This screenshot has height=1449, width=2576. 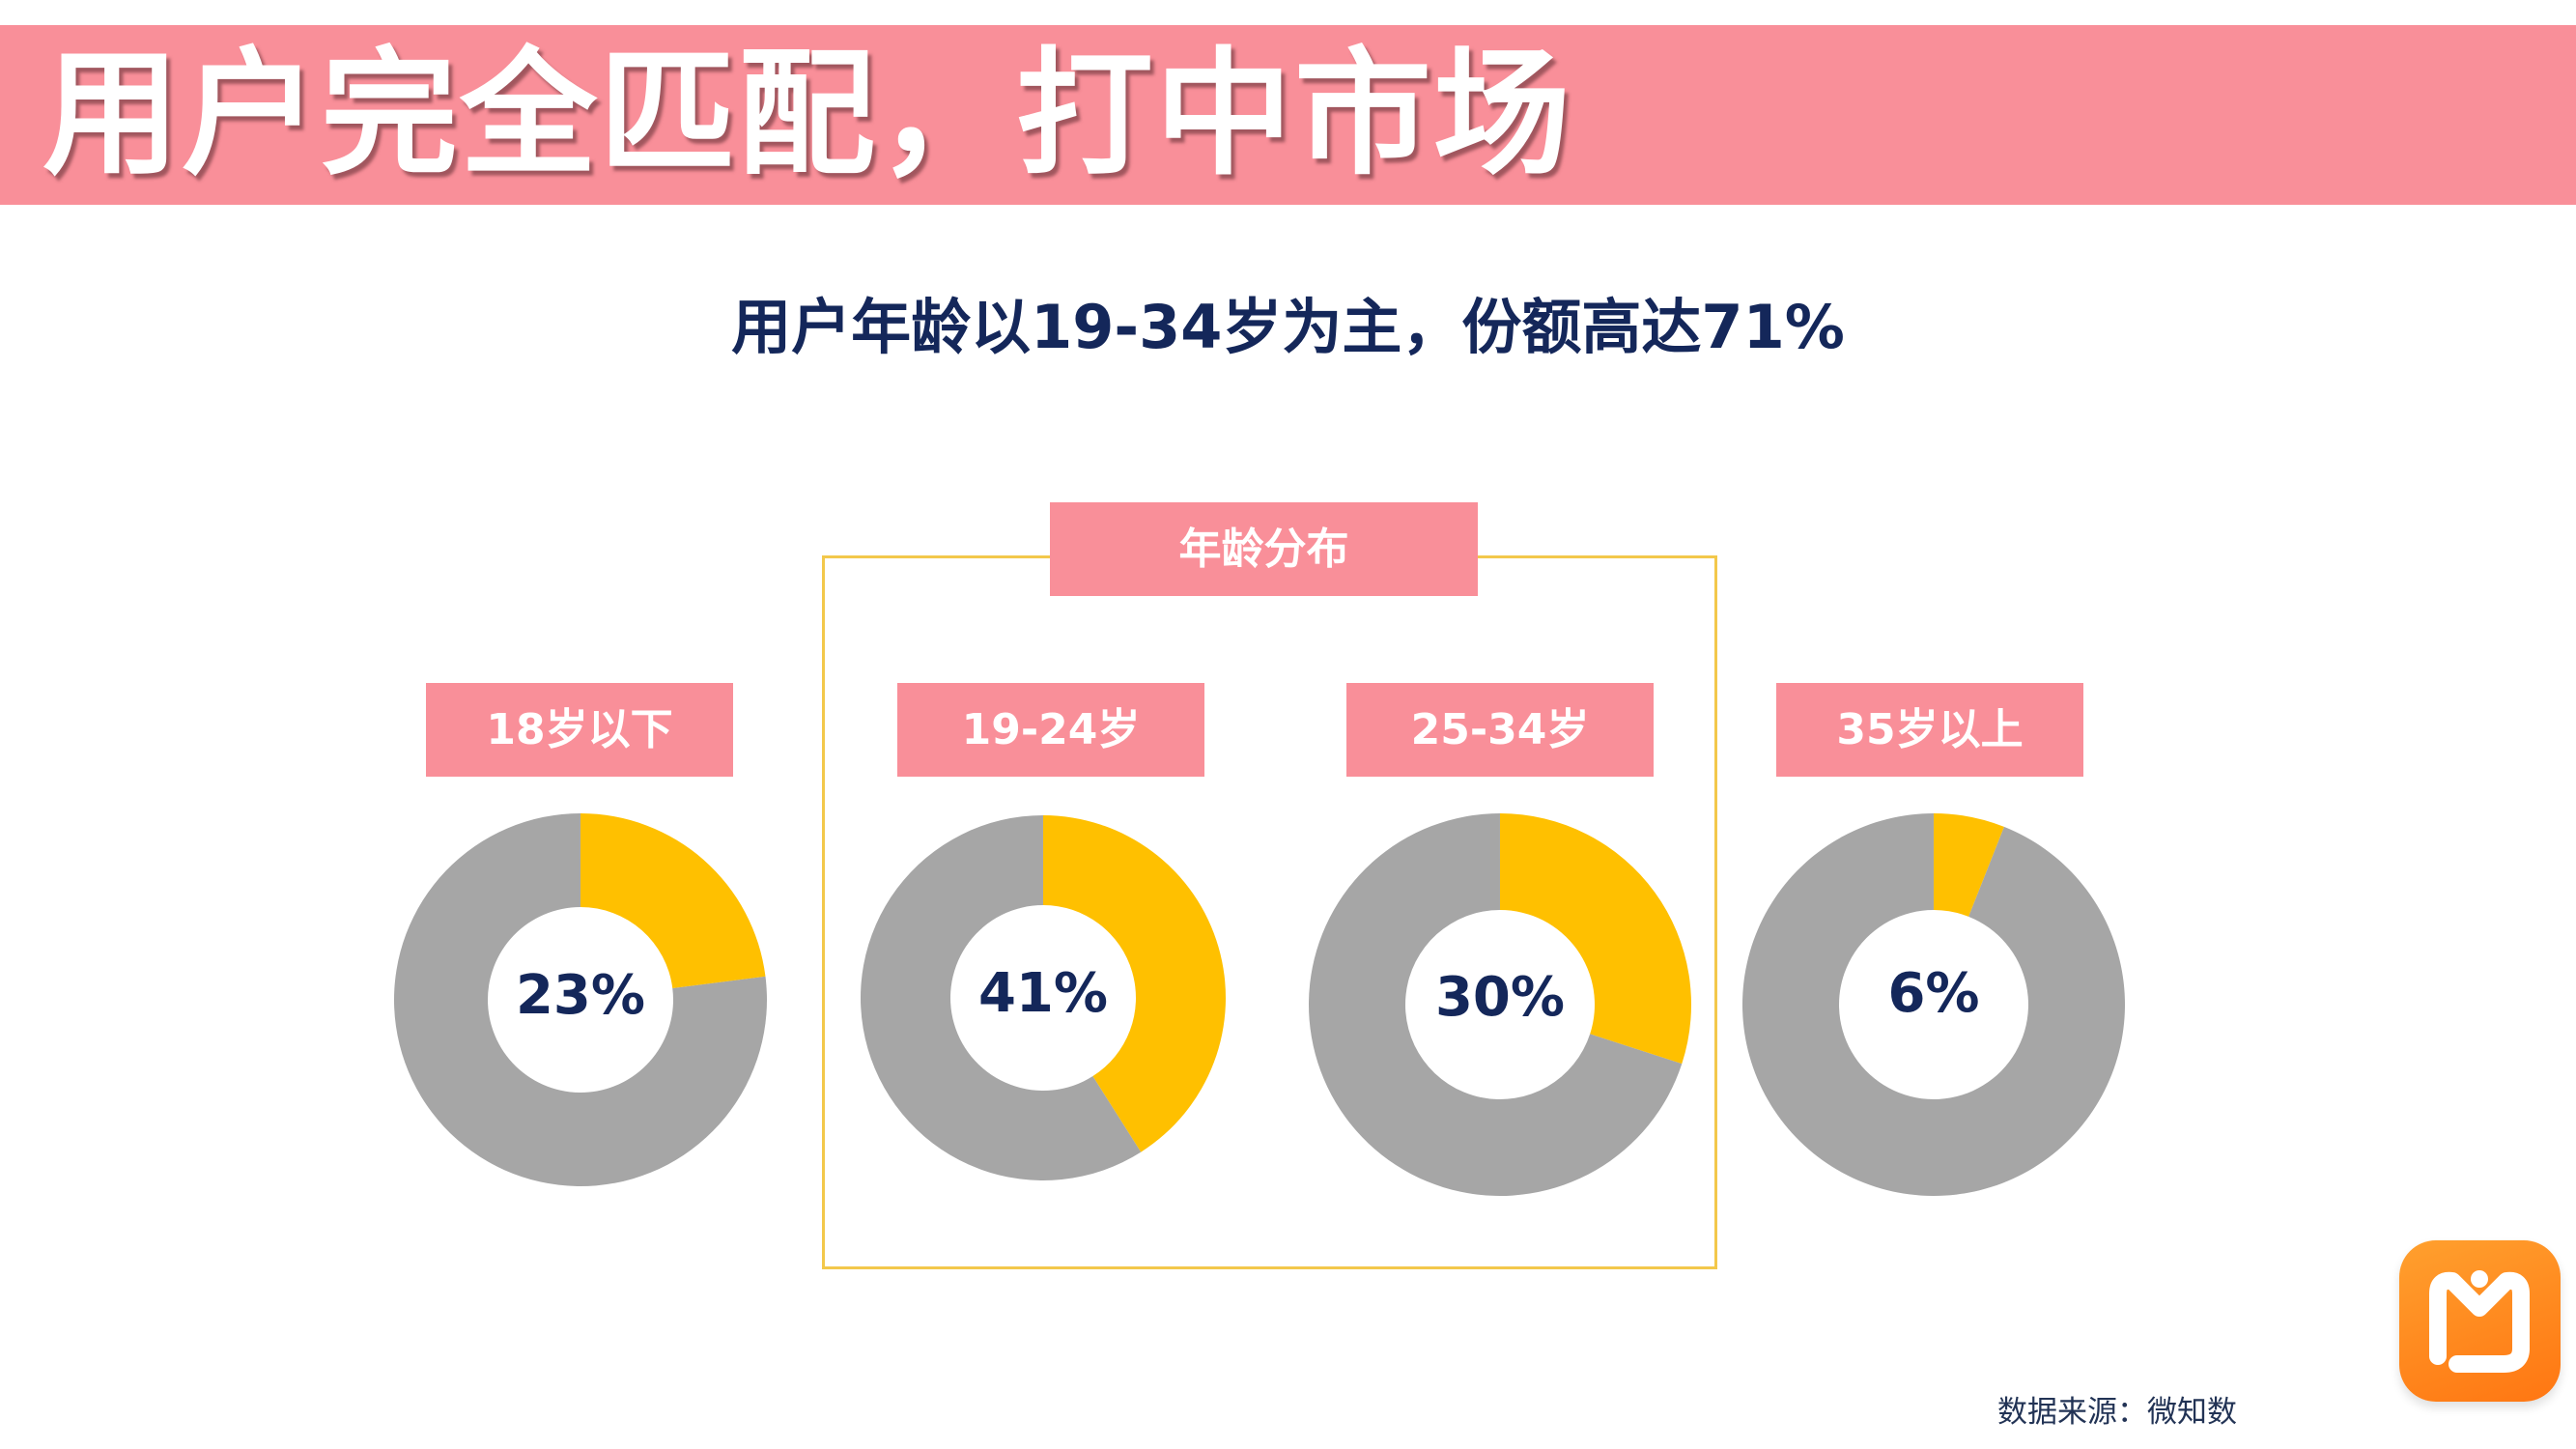 I want to click on donut-1-value-slice, so click(x=1134, y=983).